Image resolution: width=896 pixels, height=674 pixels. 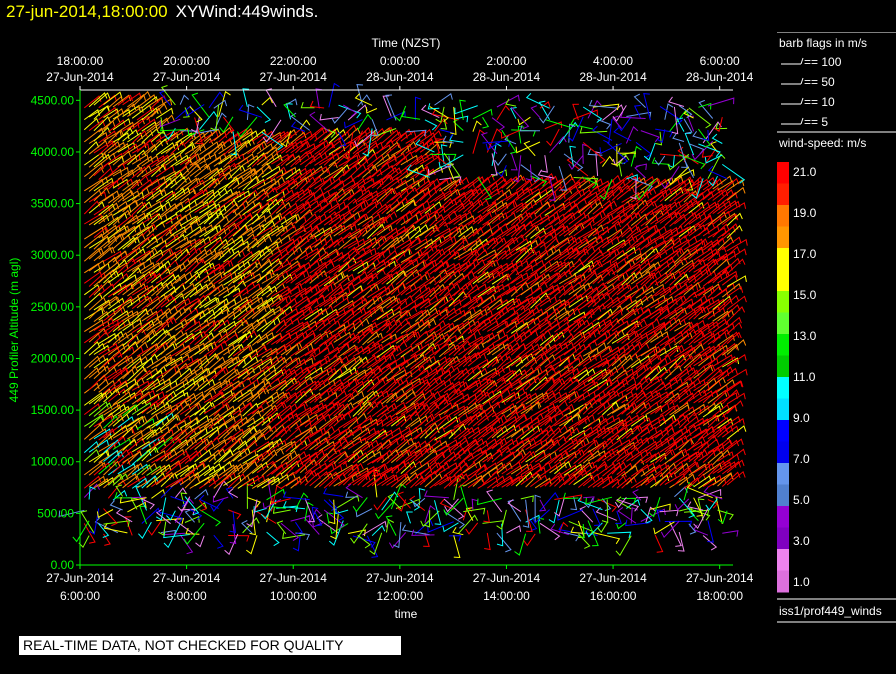 What do you see at coordinates (63, 565) in the screenshot?
I see `y-tick-label: 0.00` at bounding box center [63, 565].